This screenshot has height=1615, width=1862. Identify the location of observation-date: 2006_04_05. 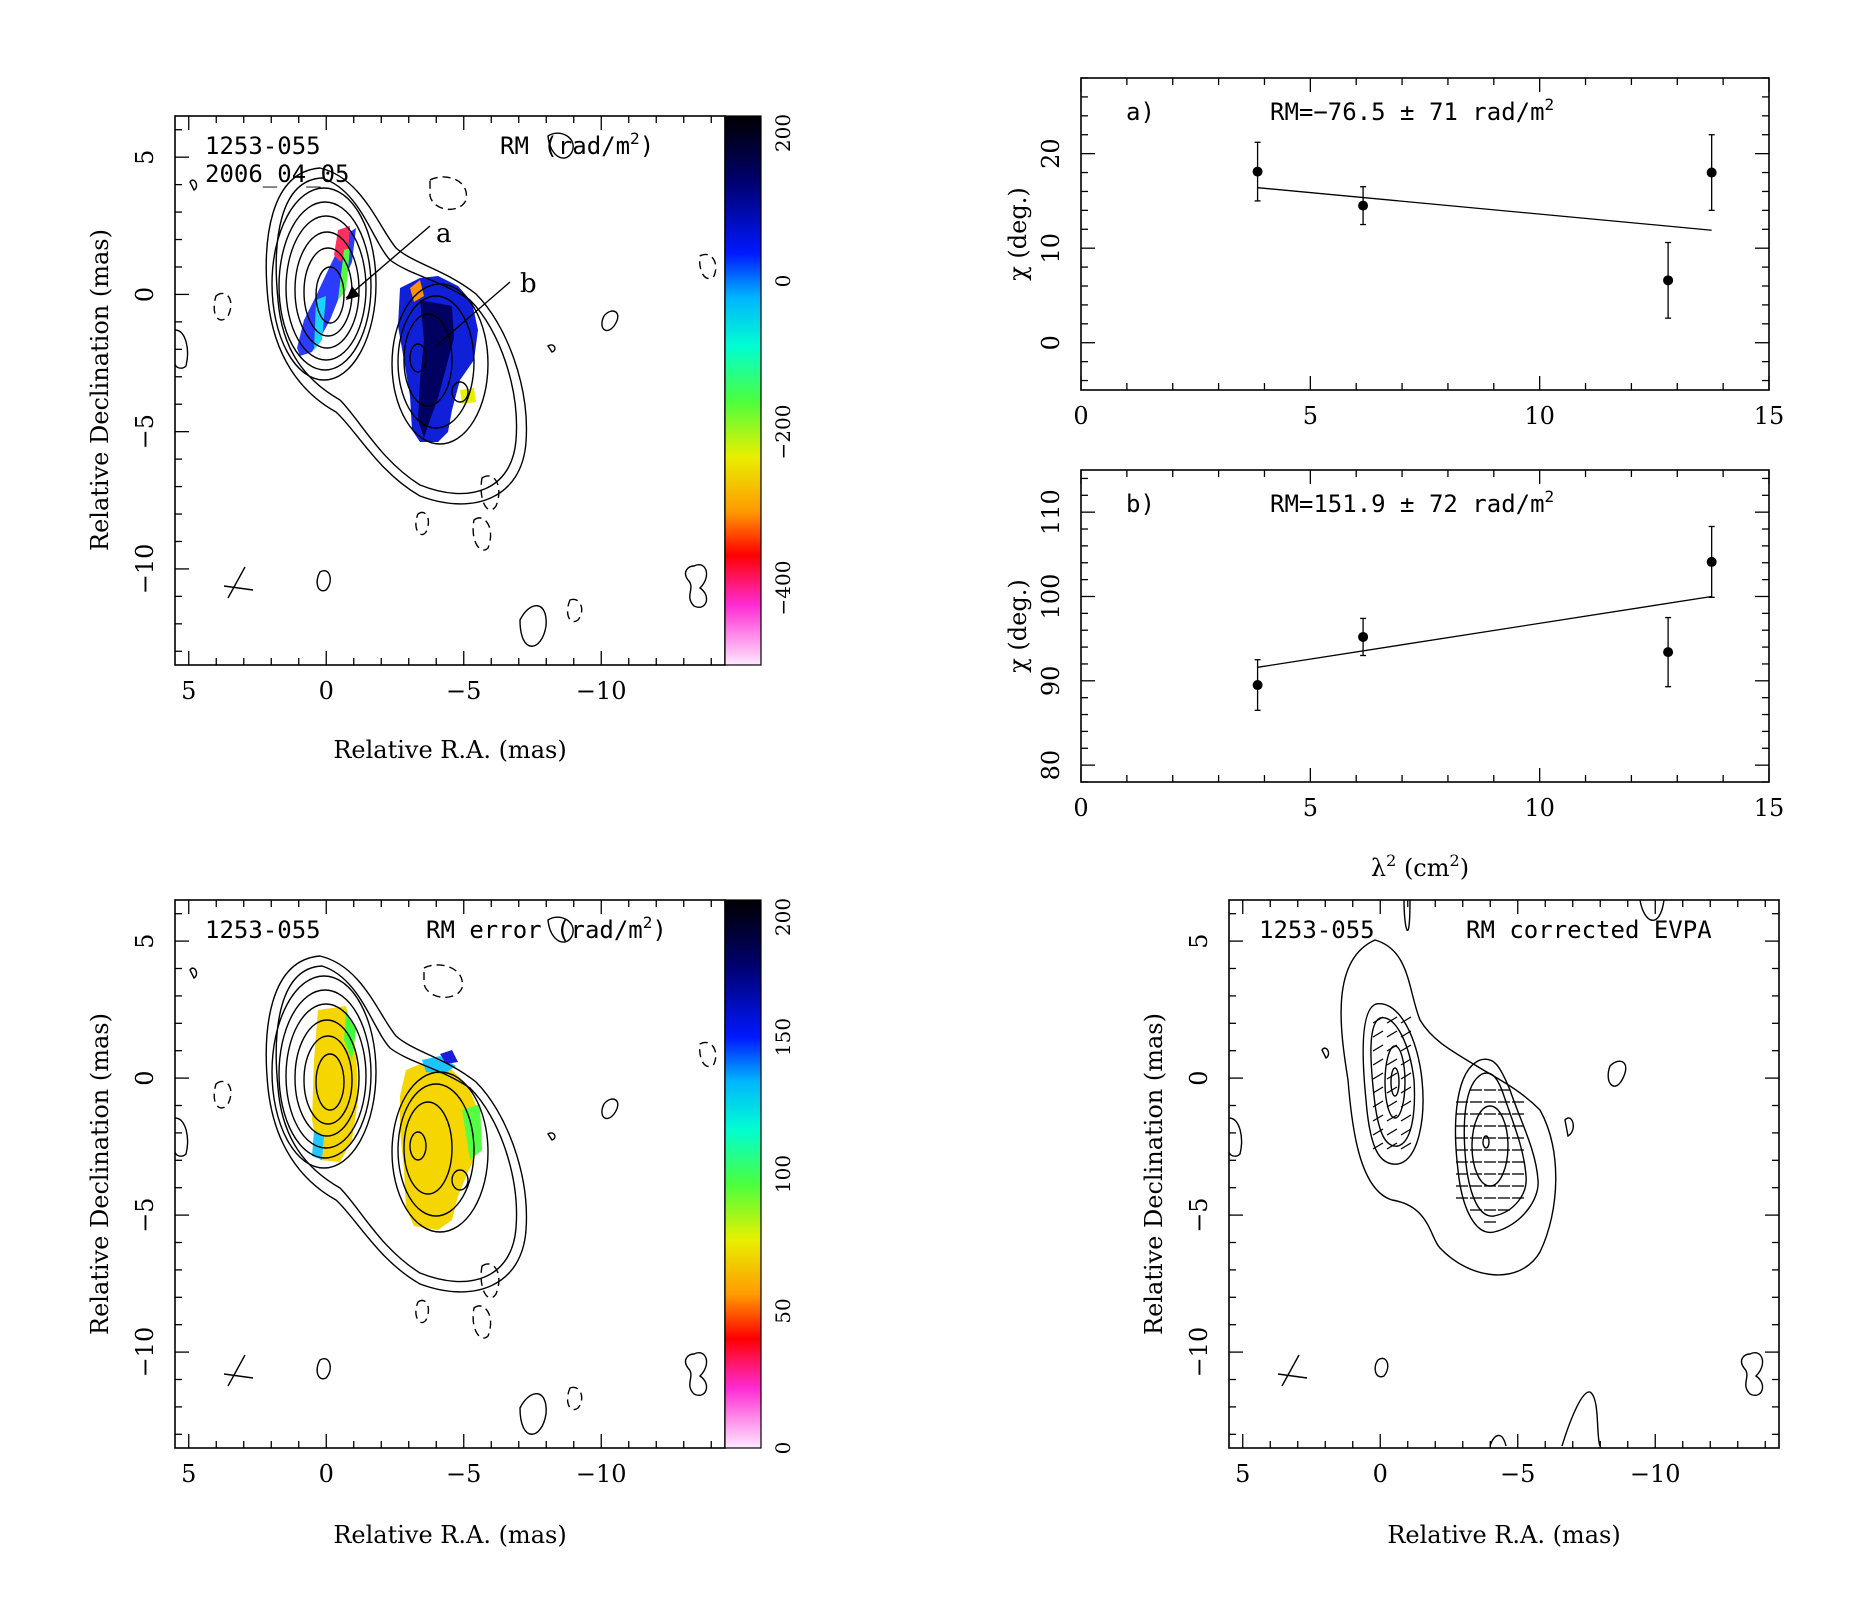
(277, 174).